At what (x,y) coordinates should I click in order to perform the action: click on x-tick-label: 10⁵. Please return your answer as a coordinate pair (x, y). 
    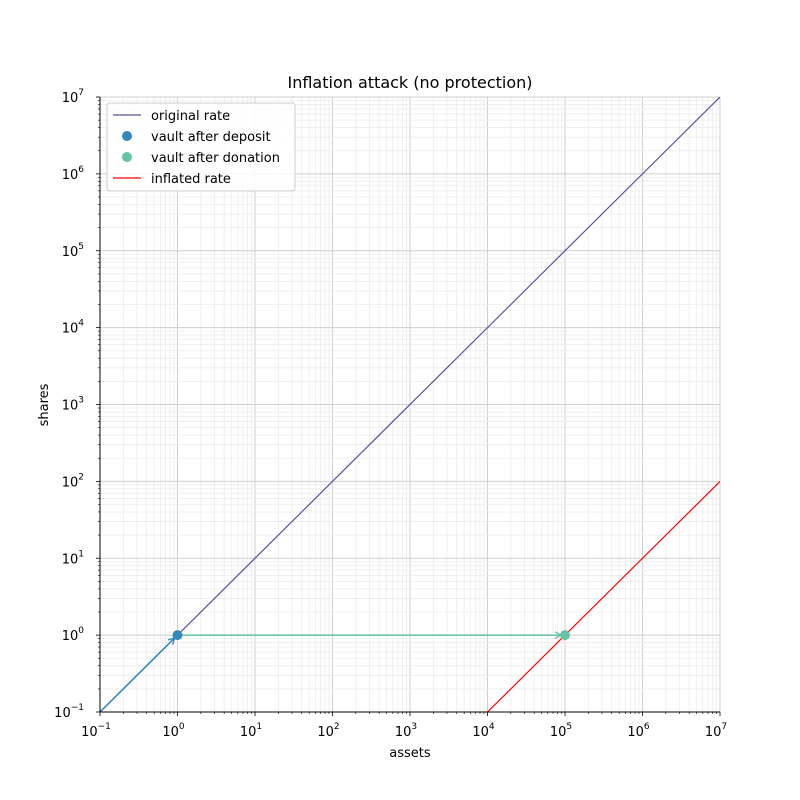
    Looking at the image, I should click on (561, 731).